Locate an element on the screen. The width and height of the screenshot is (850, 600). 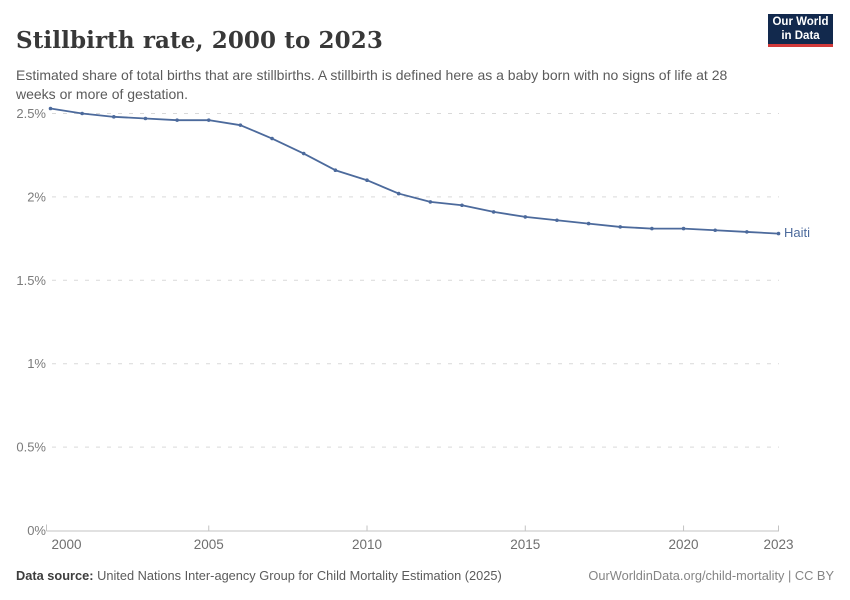
y-axis-tick-label: 1.5% is located at coordinates (31, 280).